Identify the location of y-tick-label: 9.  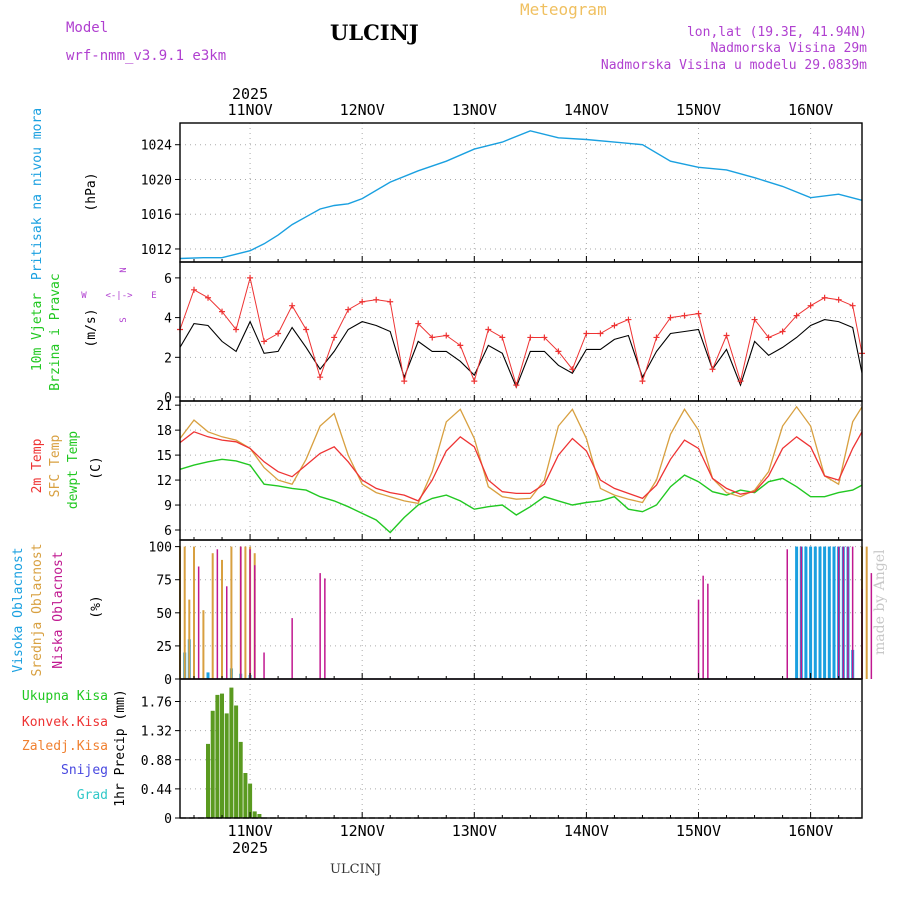
(168, 506).